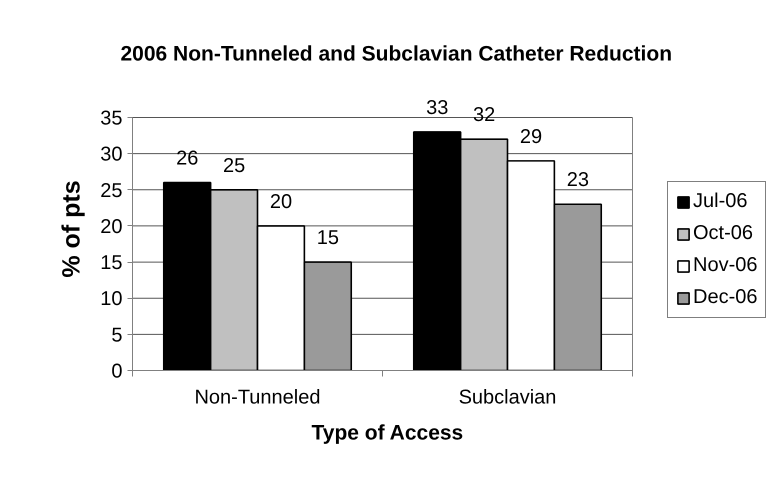  Describe the element at coordinates (111, 263) in the screenshot. I see `y-tick-label: 15` at that location.